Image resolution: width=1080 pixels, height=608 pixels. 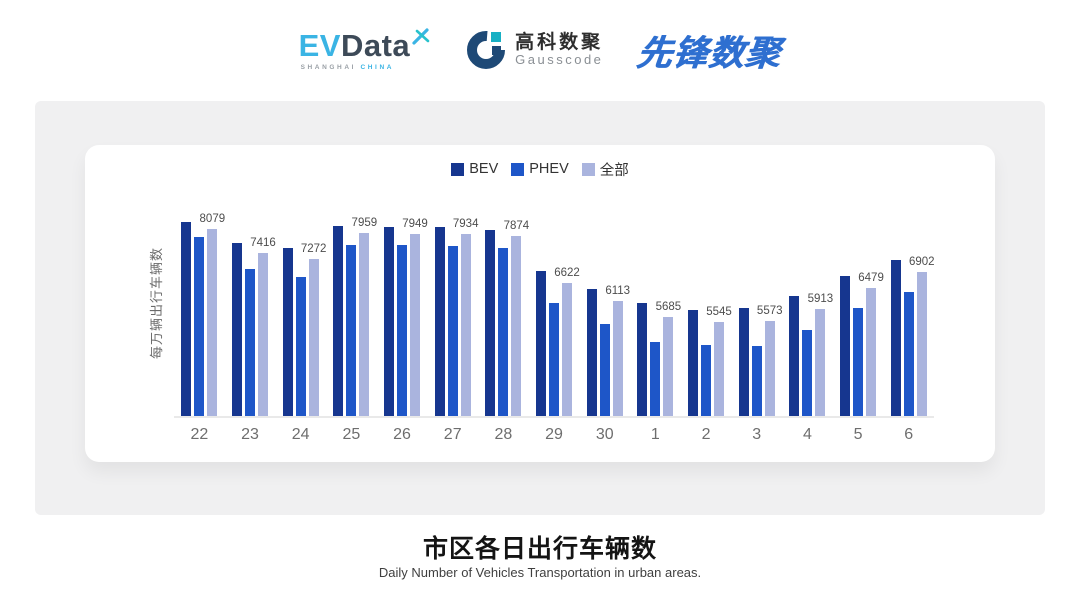 What do you see at coordinates (486, 50) in the screenshot?
I see `gausscode-mark-icon` at bounding box center [486, 50].